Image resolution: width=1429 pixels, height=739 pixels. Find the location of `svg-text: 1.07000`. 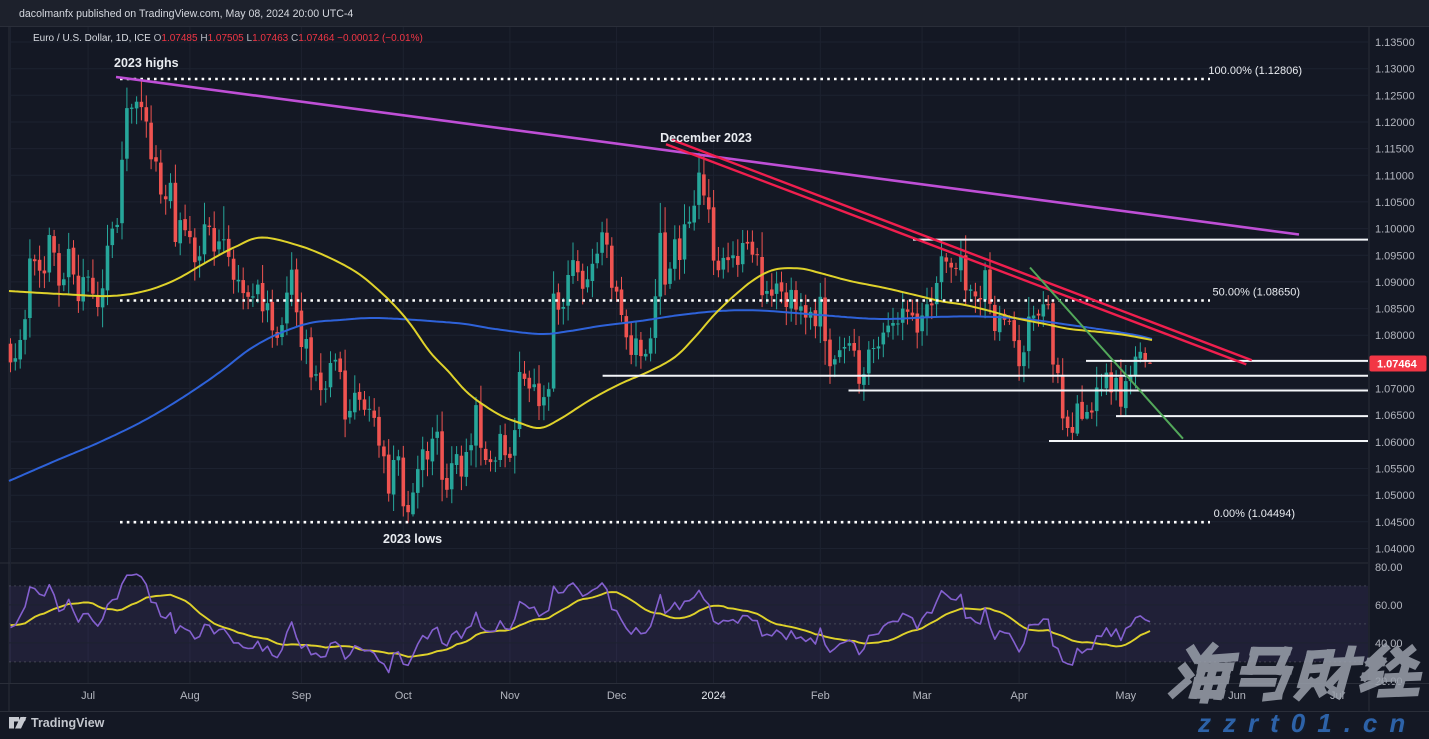

svg-text: 1.07000 is located at coordinates (1395, 390).